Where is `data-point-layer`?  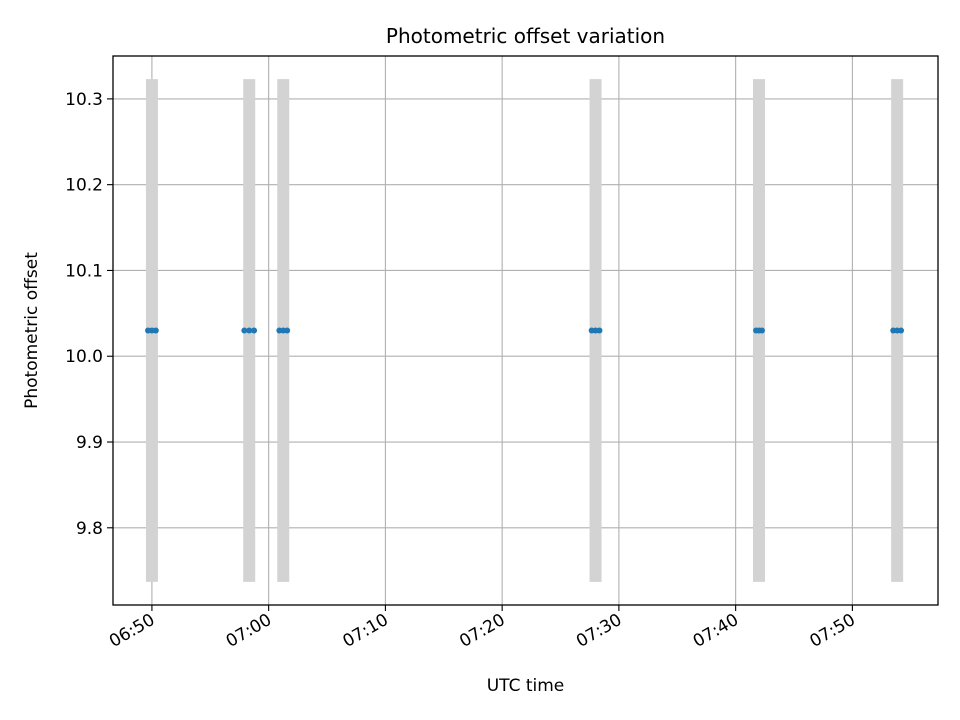
data-point-layer is located at coordinates (525, 330).